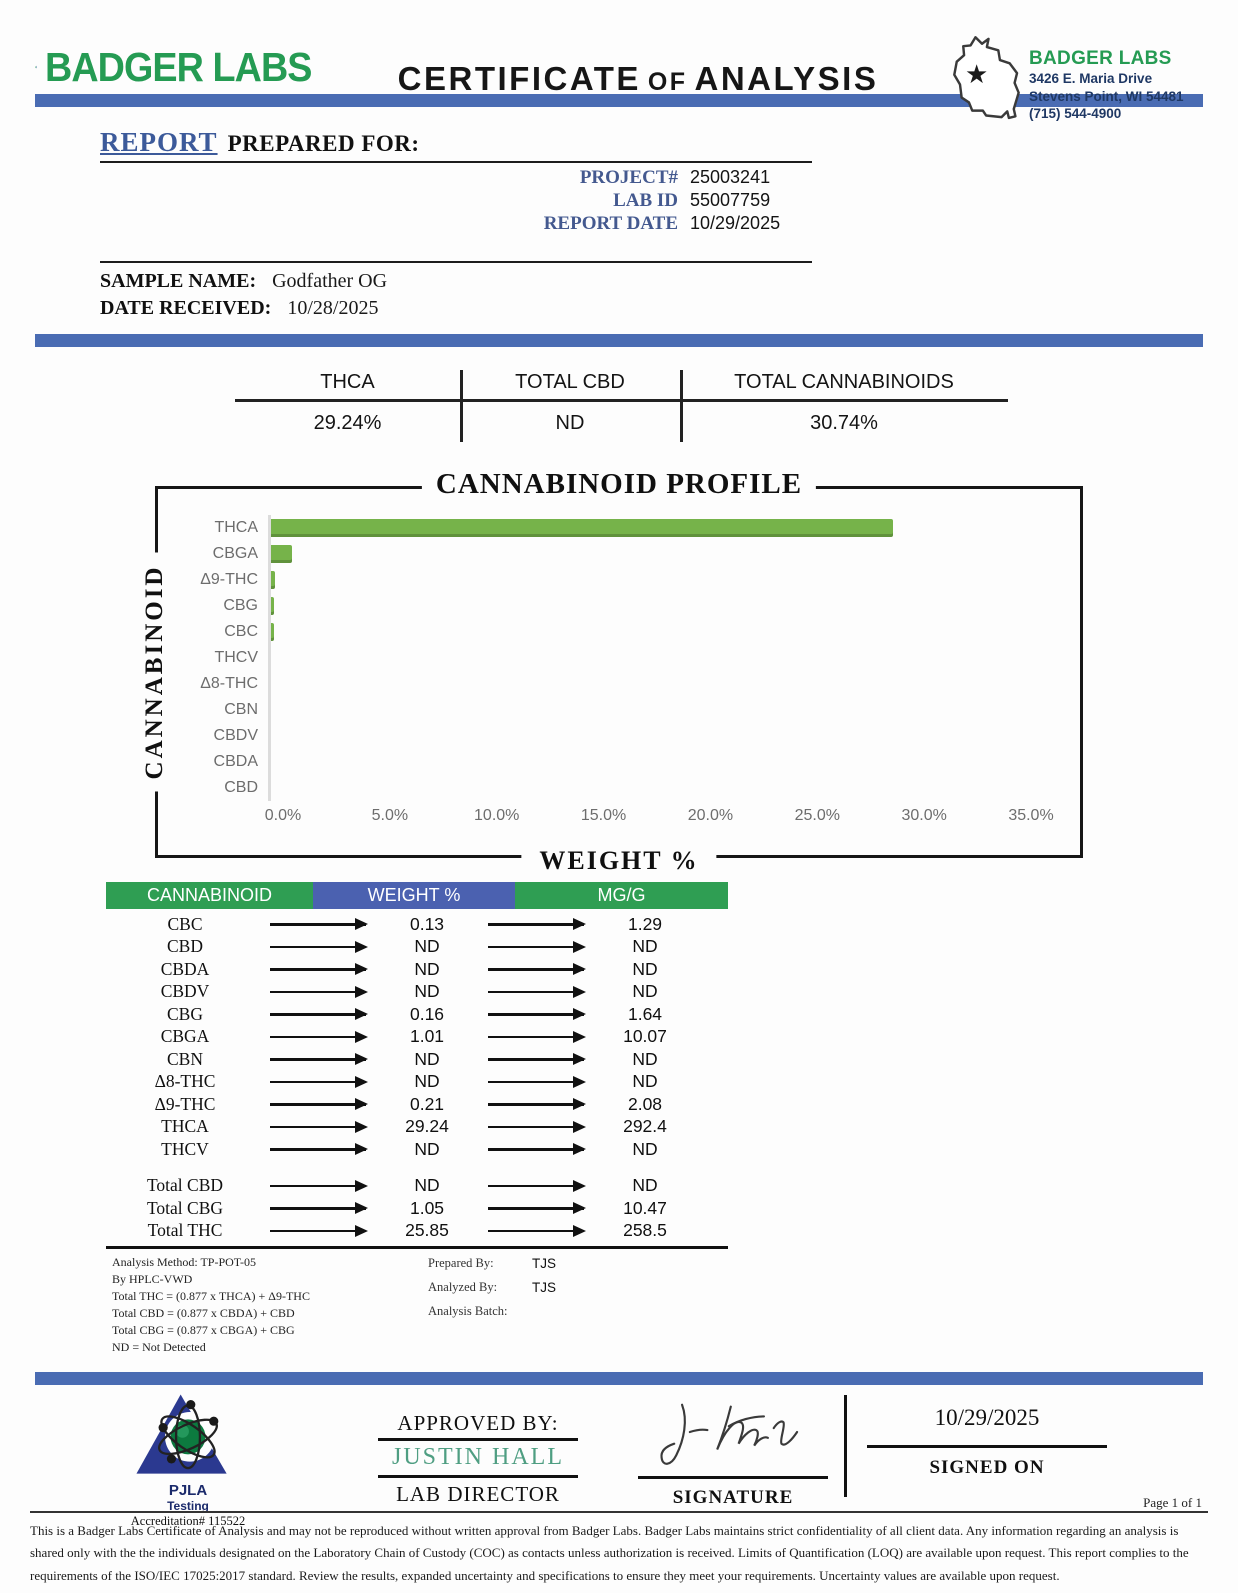 This screenshot has height=1593, width=1238. Describe the element at coordinates (1091, 78) in the screenshot. I see `lab-address-line1: 3426 E. Maria Drive` at that location.